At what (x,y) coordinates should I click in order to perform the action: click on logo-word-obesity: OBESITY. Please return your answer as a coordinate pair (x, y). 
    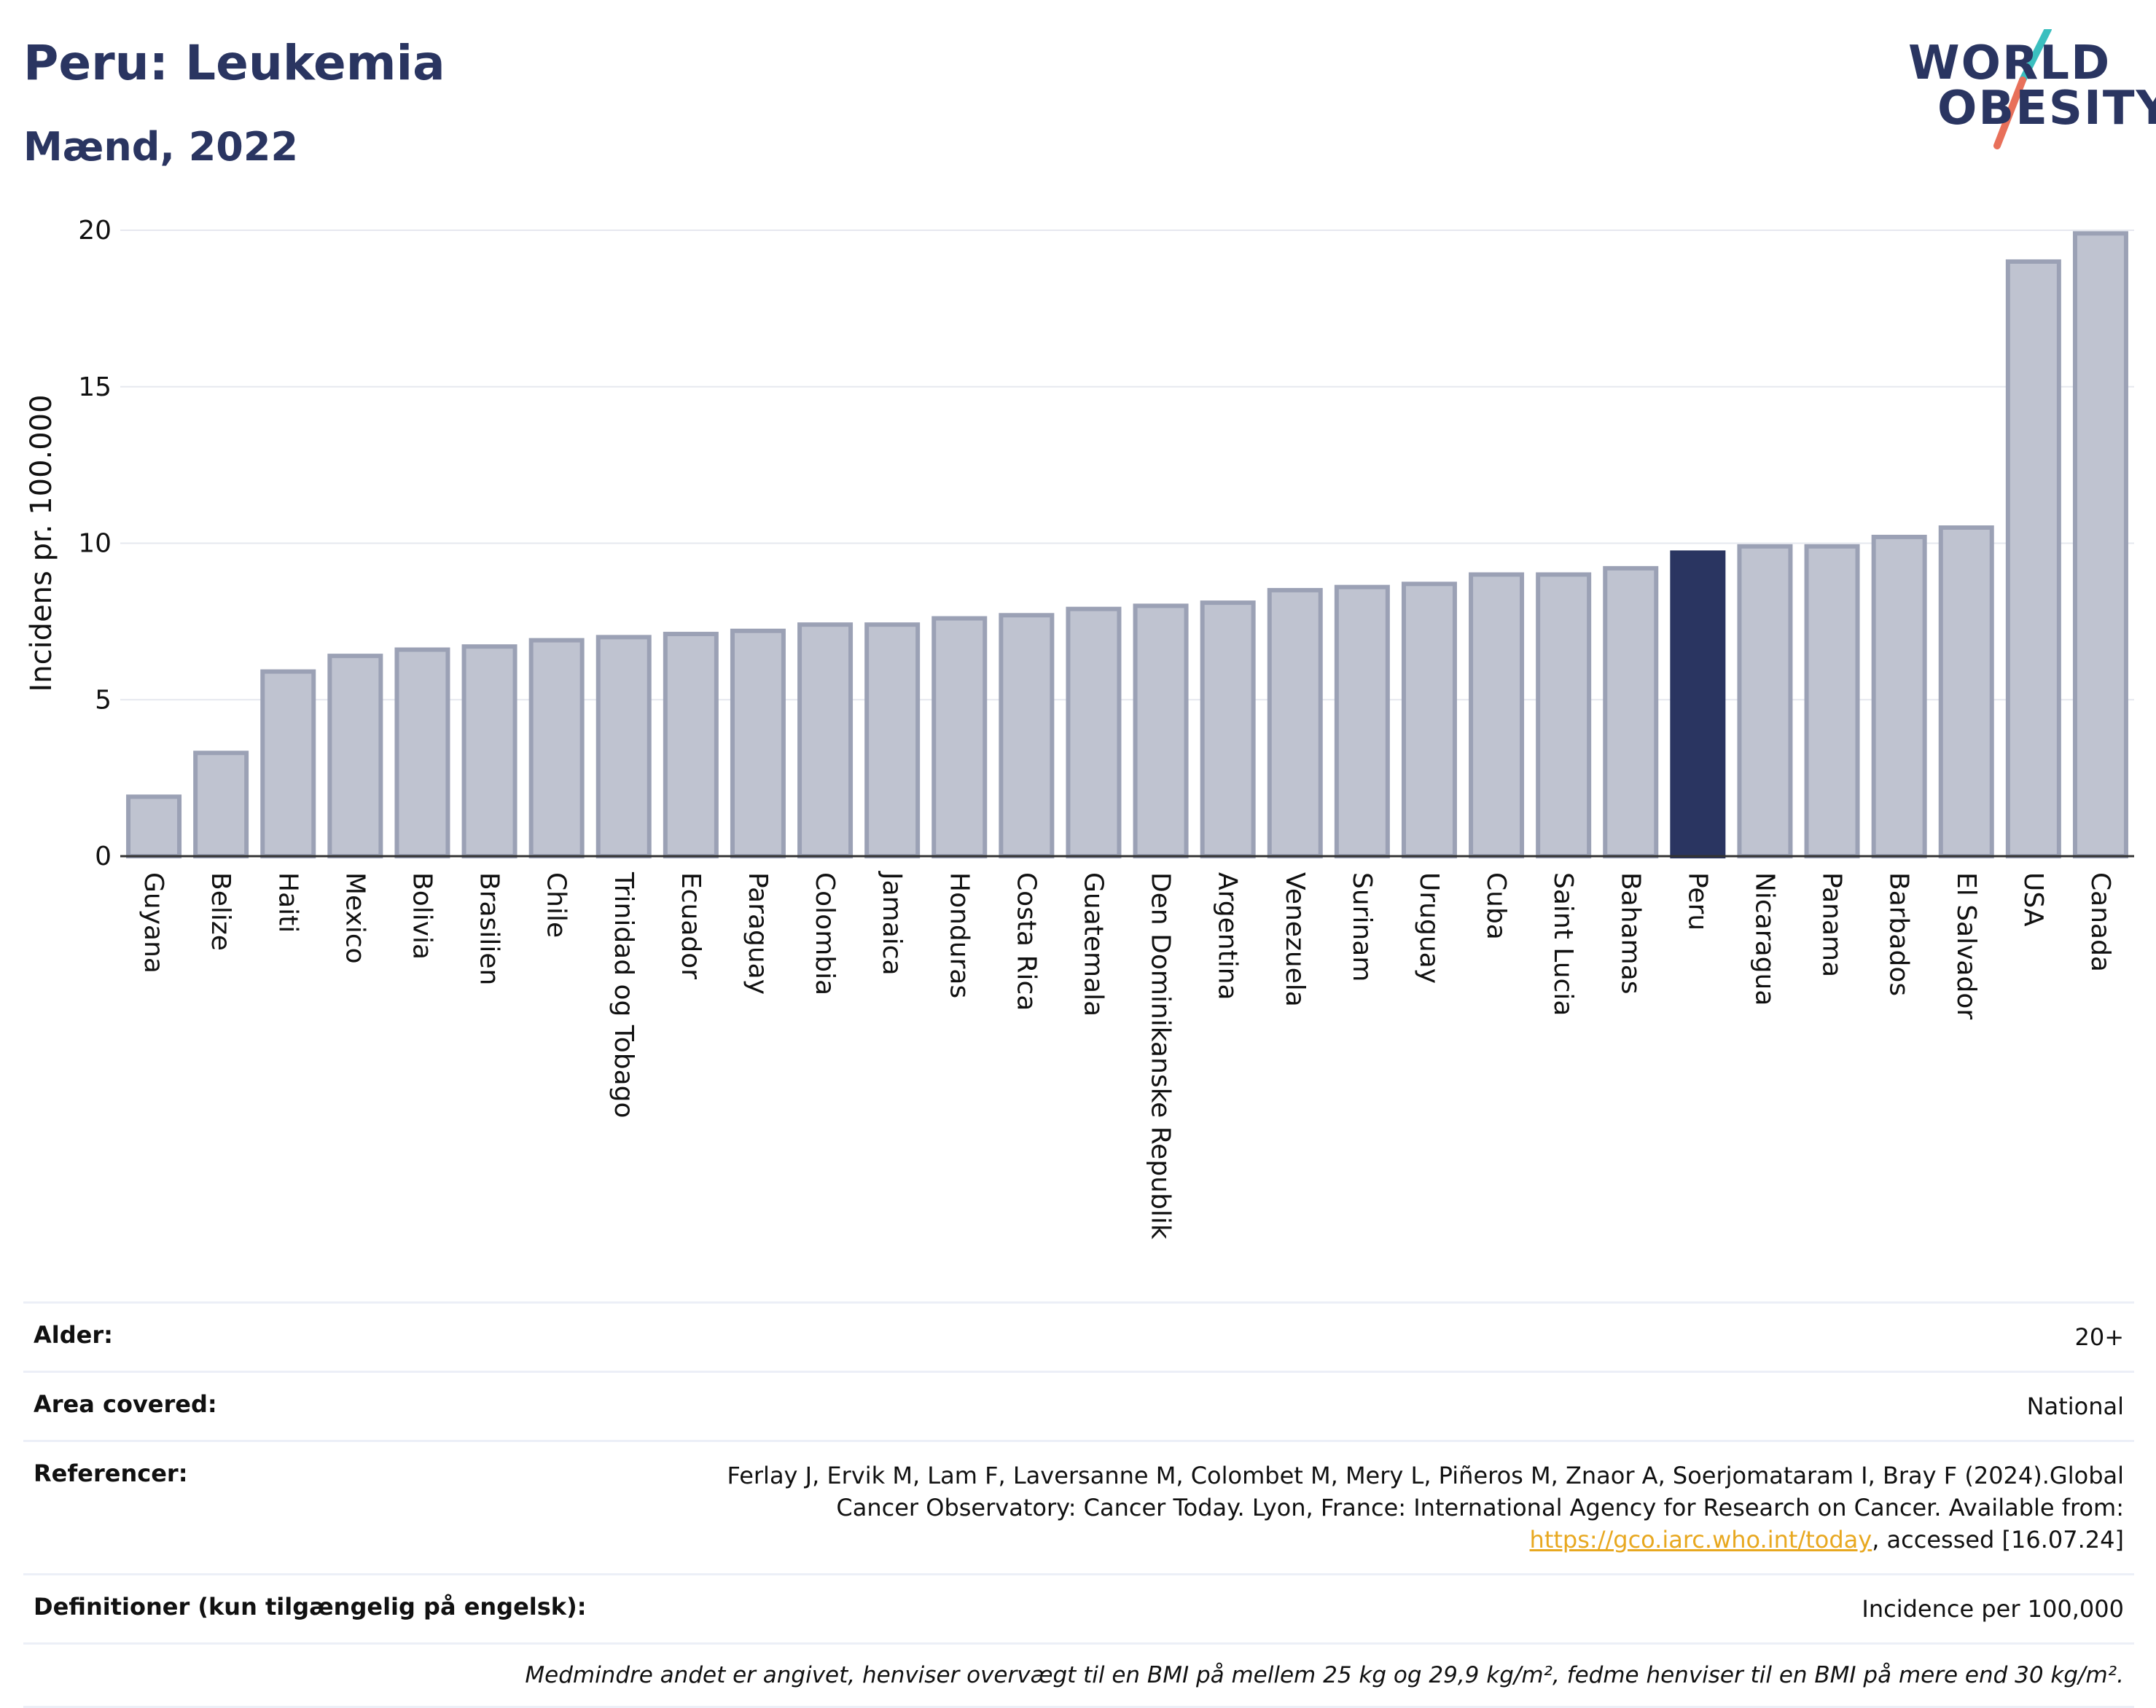
    Looking at the image, I should click on (2047, 109).